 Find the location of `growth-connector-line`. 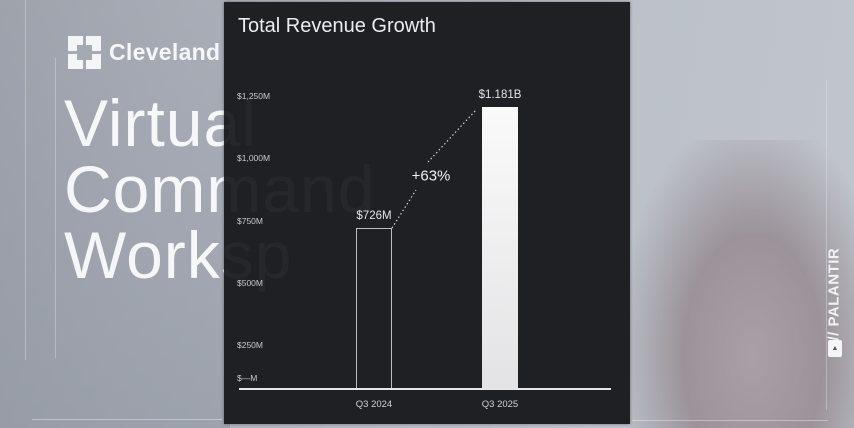

growth-connector-line is located at coordinates (434, 169).